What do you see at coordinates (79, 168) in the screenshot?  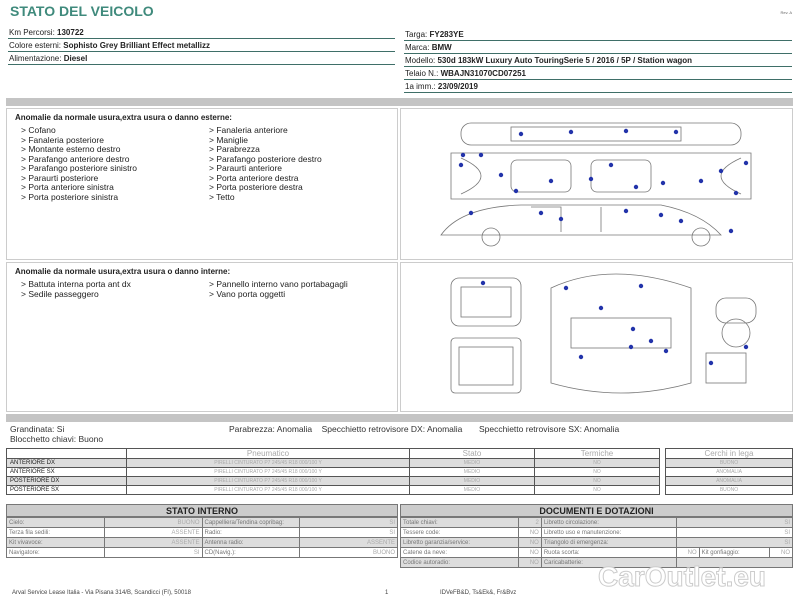 I see `damage-item: > Parafango posteriore sinistro` at bounding box center [79, 168].